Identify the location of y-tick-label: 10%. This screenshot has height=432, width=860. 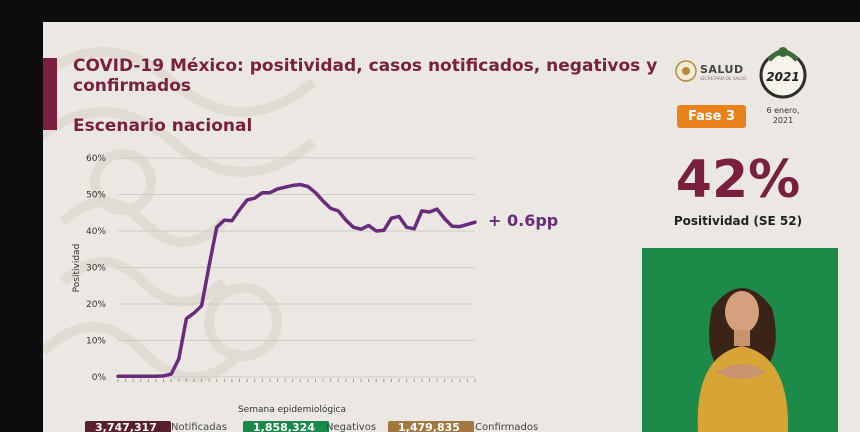
(96, 342).